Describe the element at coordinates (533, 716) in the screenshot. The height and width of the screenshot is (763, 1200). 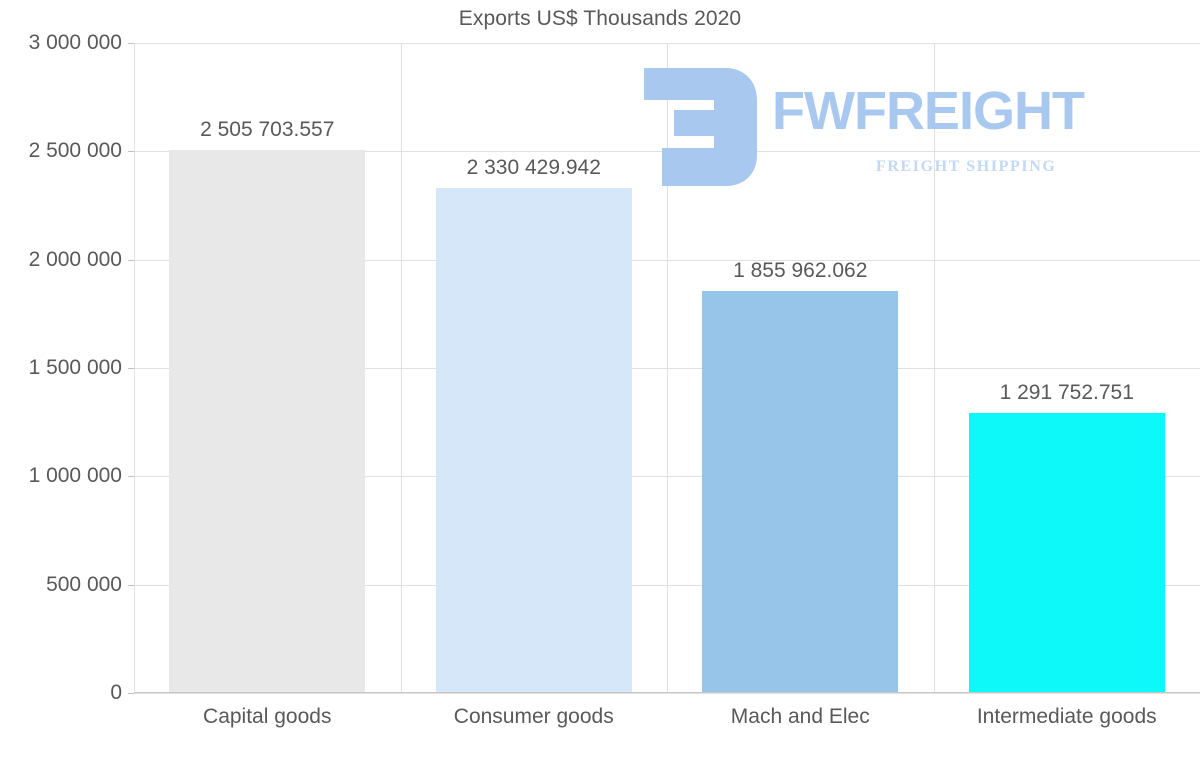
I see `x-axis-category-label: Consumer goods` at that location.